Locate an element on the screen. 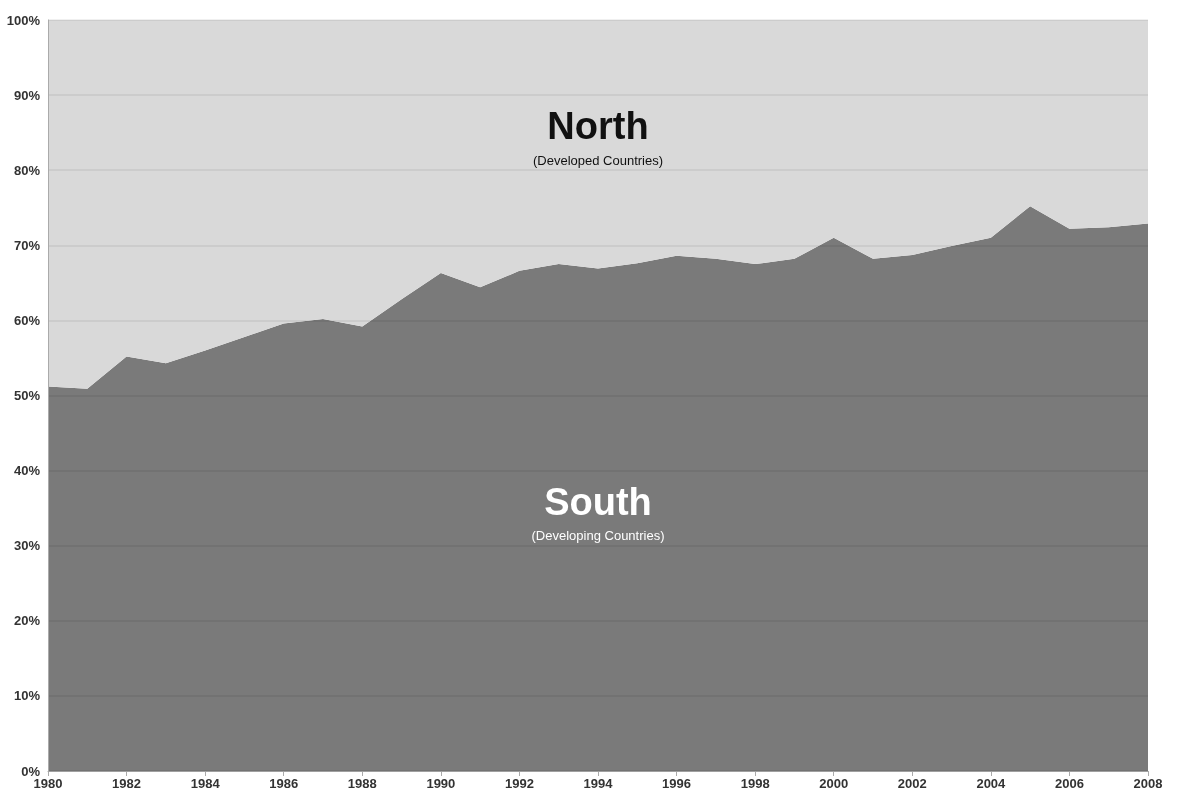  x-tick-label: 1996 is located at coordinates (677, 783).